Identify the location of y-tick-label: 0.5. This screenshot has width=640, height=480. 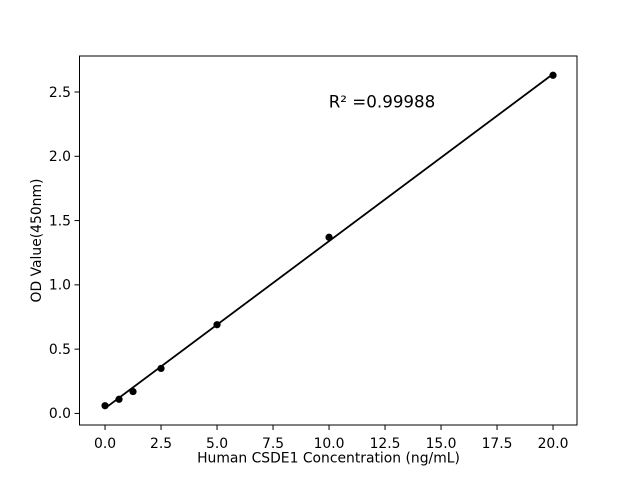
(60, 350).